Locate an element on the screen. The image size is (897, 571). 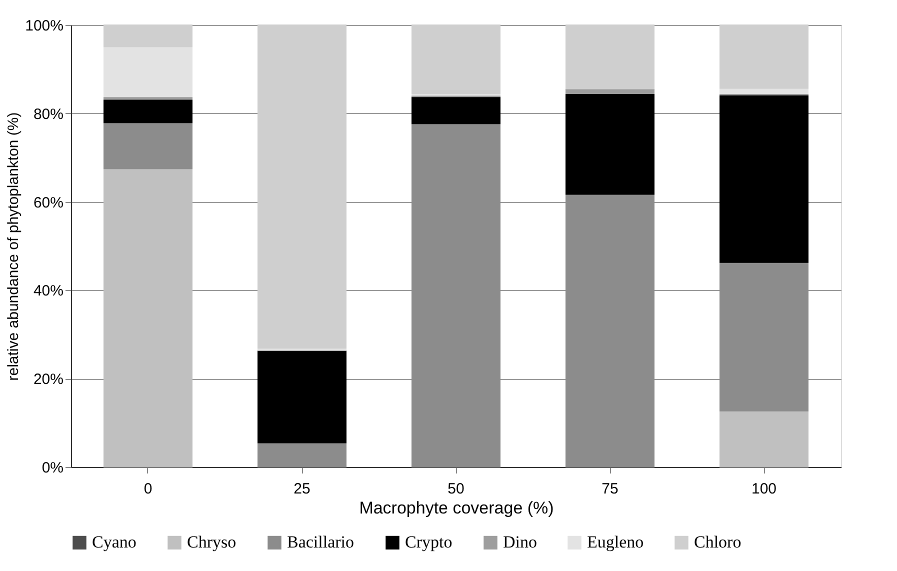
x-axis-title: Macrophyte coverage (%) is located at coordinates (456, 508).